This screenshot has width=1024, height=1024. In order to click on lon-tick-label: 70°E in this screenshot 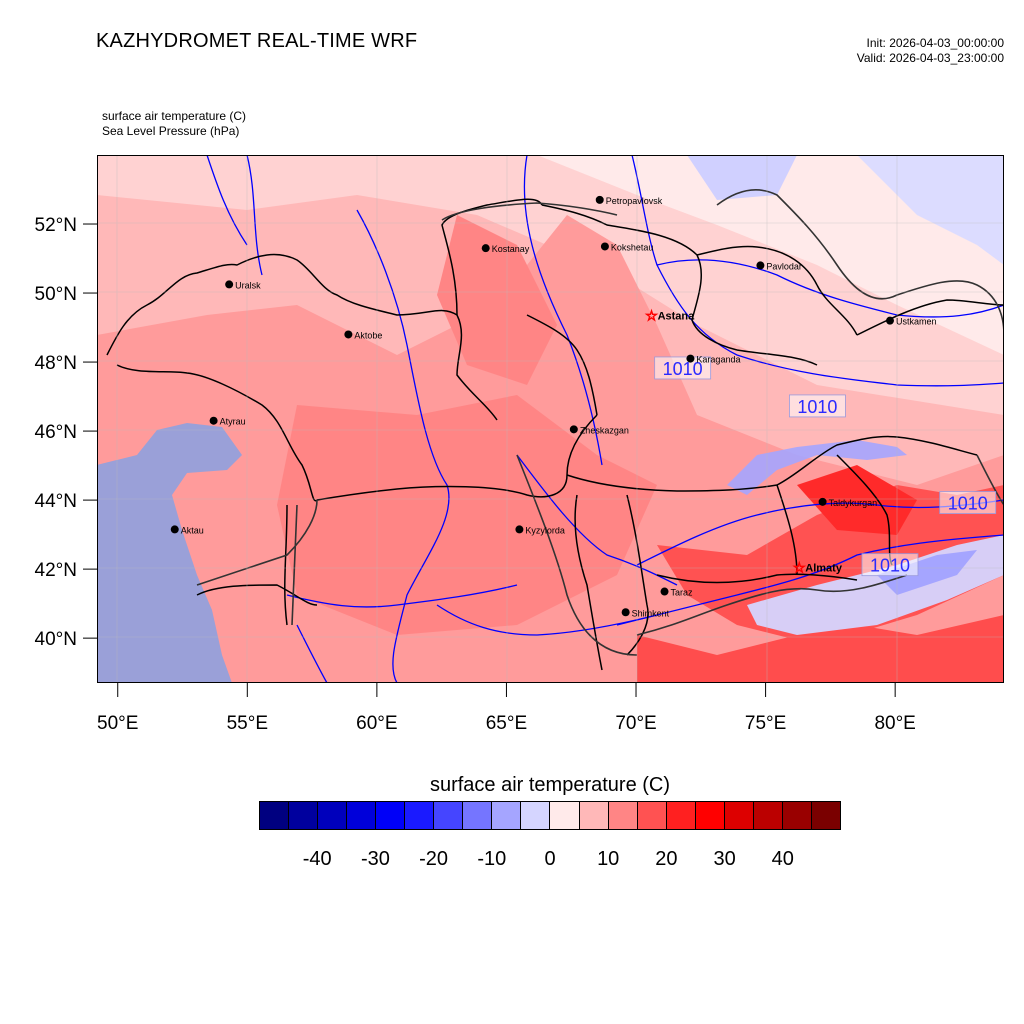, I will do `click(635, 723)`.